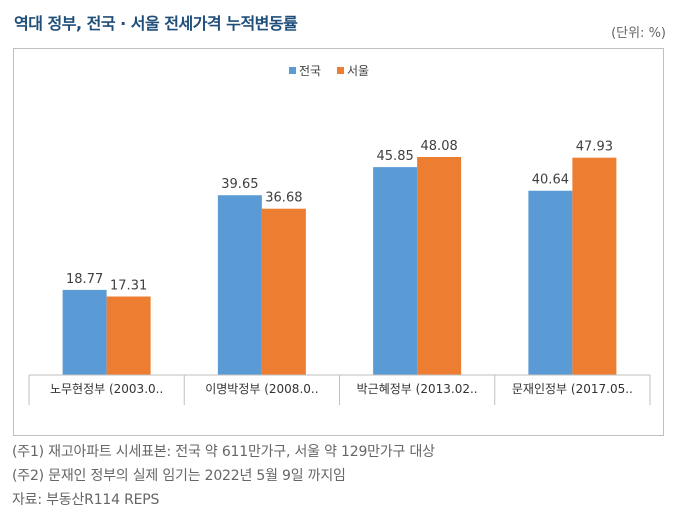 The height and width of the screenshot is (516, 680). Describe the element at coordinates (550, 180) in the screenshot. I see `data-label-1-4: 40.64` at that location.